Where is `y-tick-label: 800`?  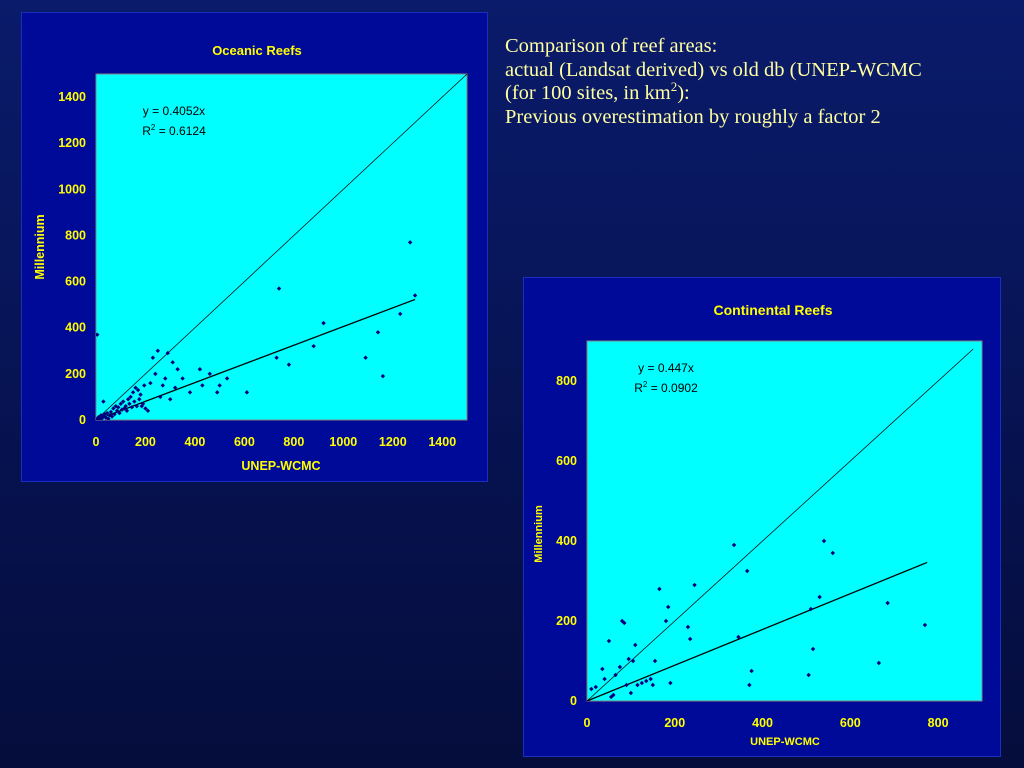 y-tick-label: 800 is located at coordinates (566, 381).